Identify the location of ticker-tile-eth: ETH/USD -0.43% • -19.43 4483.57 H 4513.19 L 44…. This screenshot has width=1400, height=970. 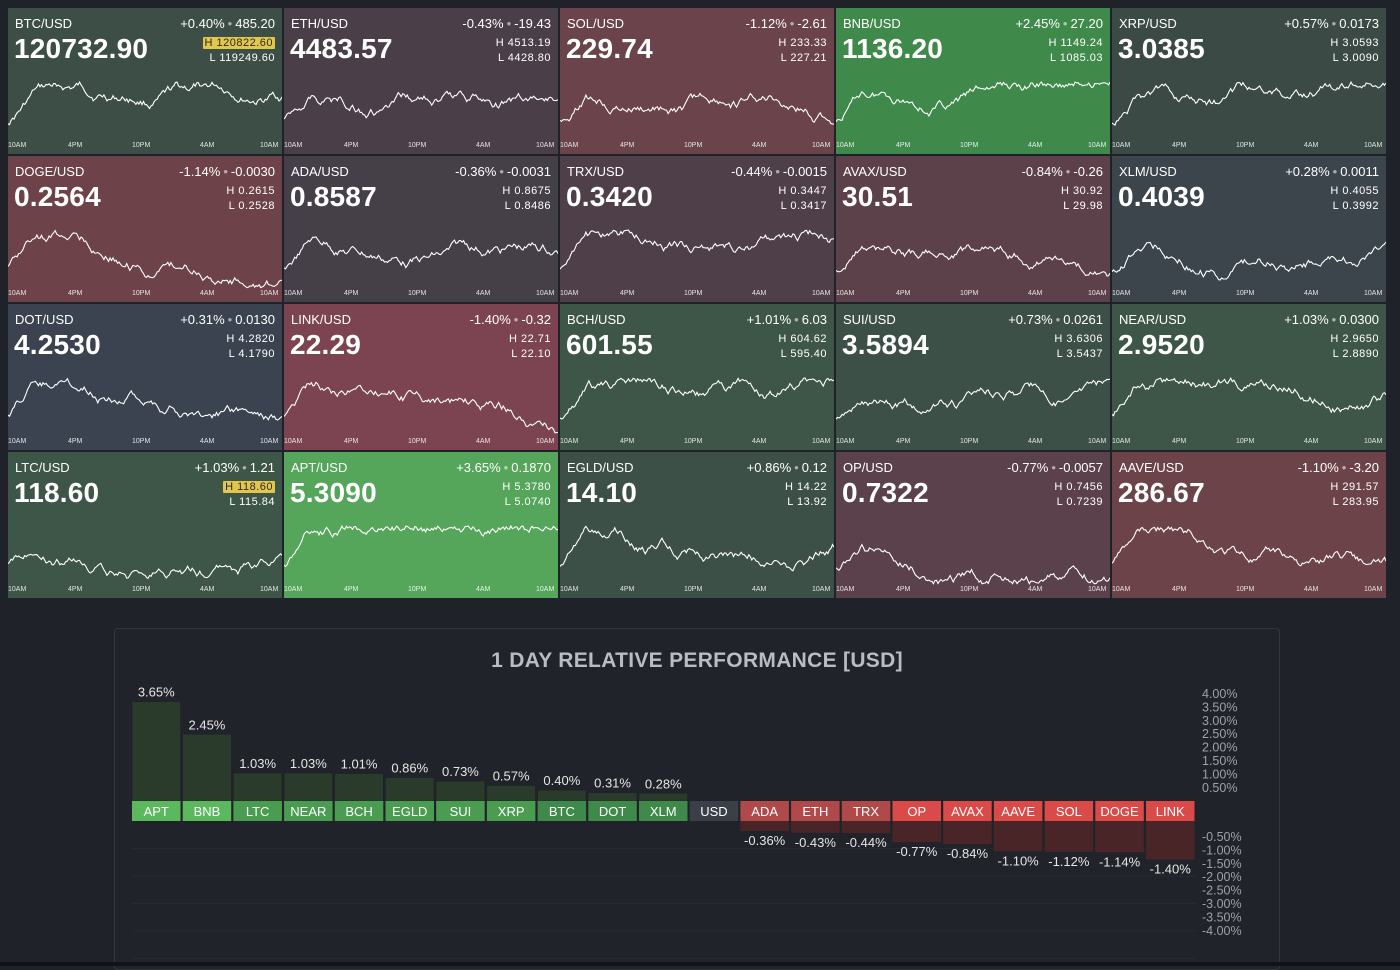
(421, 81).